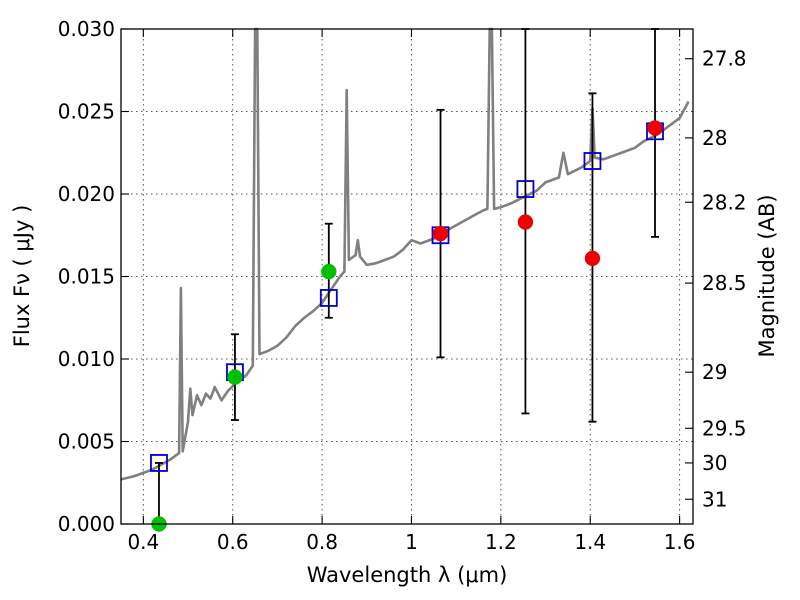 The image size is (800, 600). I want to click on x-tick-label: 0.8, so click(322, 542).